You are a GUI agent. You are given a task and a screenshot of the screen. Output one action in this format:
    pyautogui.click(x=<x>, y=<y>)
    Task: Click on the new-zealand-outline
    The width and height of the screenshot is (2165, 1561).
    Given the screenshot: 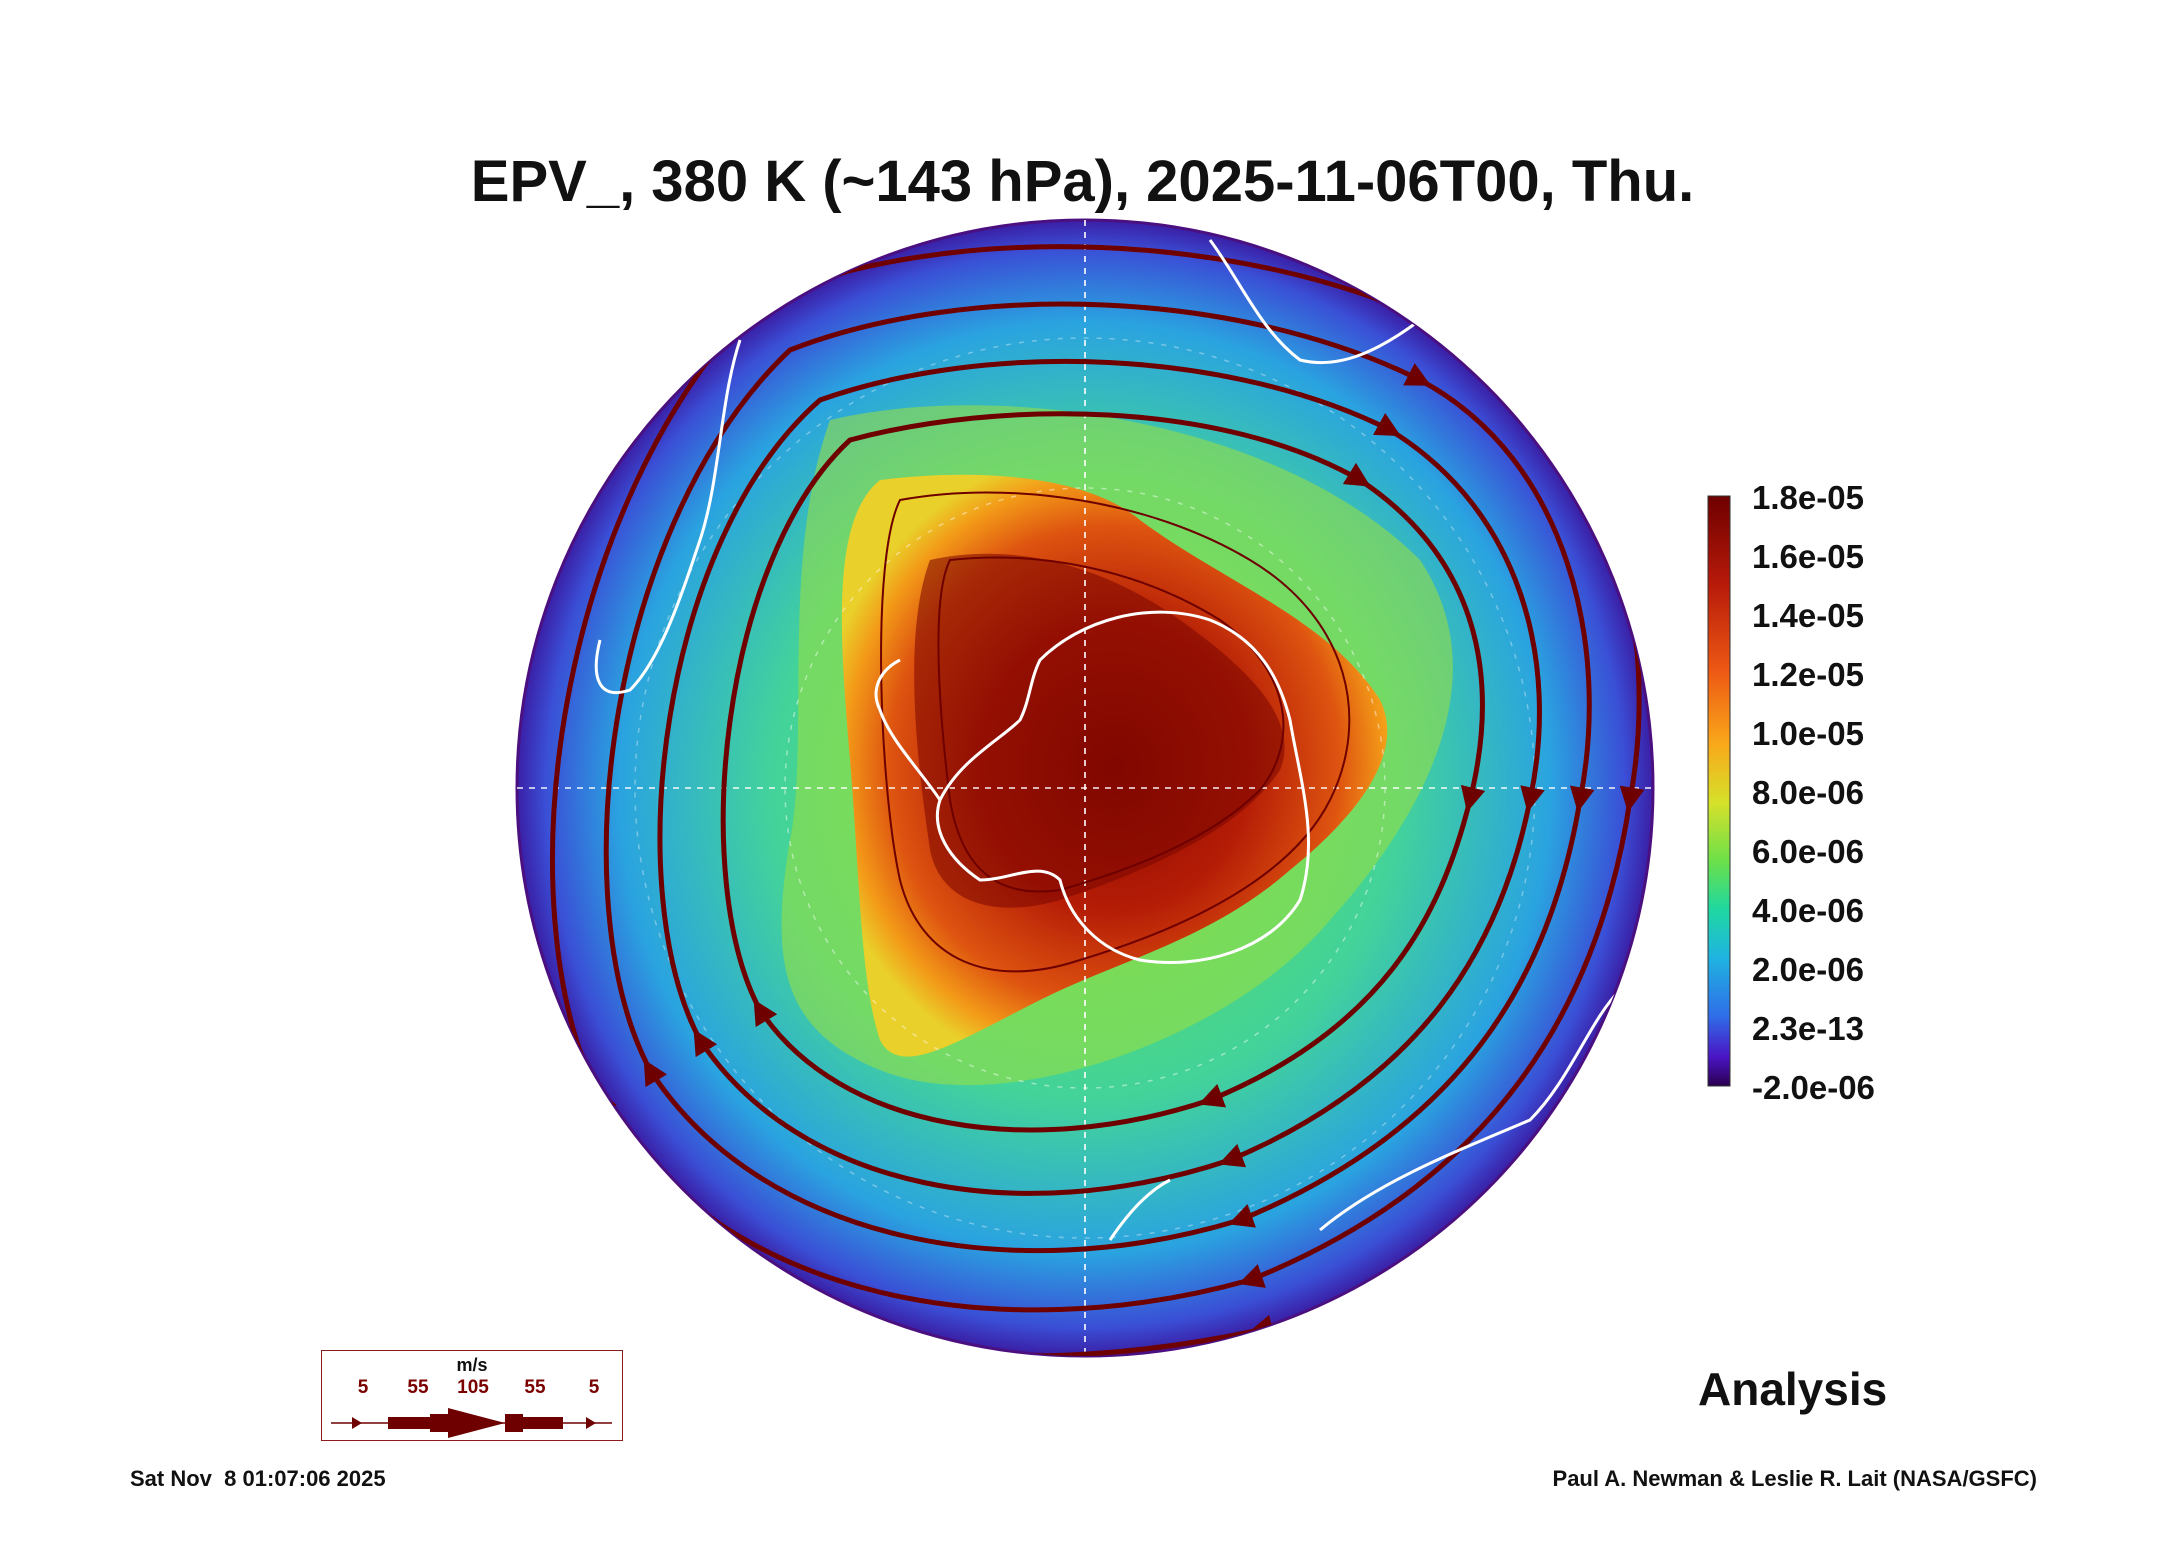 What is the action you would take?
    pyautogui.click(x=1139, y=1209)
    